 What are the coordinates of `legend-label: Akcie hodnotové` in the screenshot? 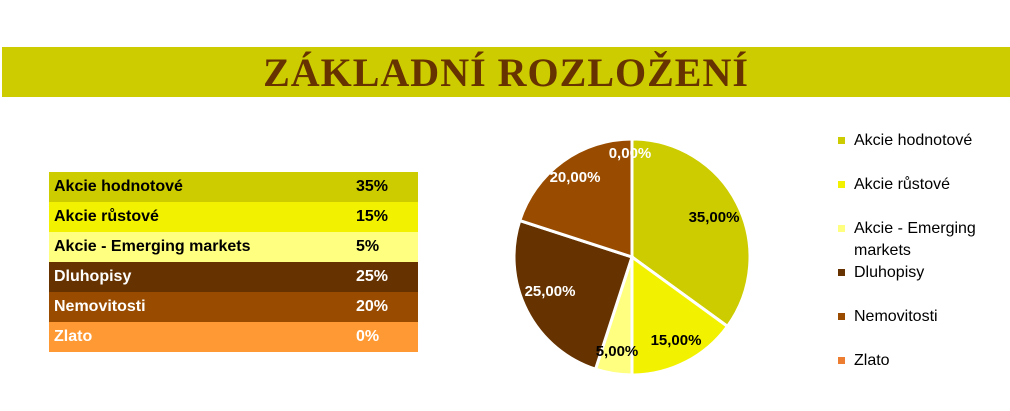 It's located at (913, 140).